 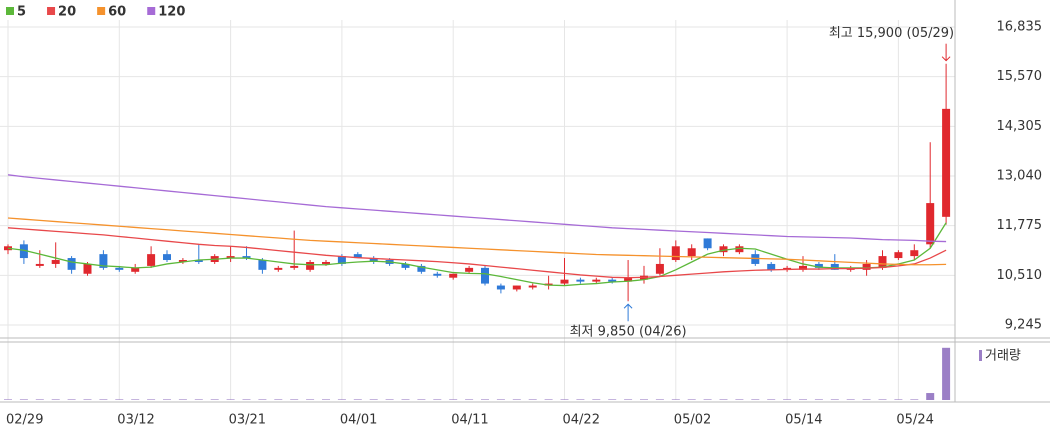 I want to click on y-tick-label: 16,835, so click(x=1020, y=26).